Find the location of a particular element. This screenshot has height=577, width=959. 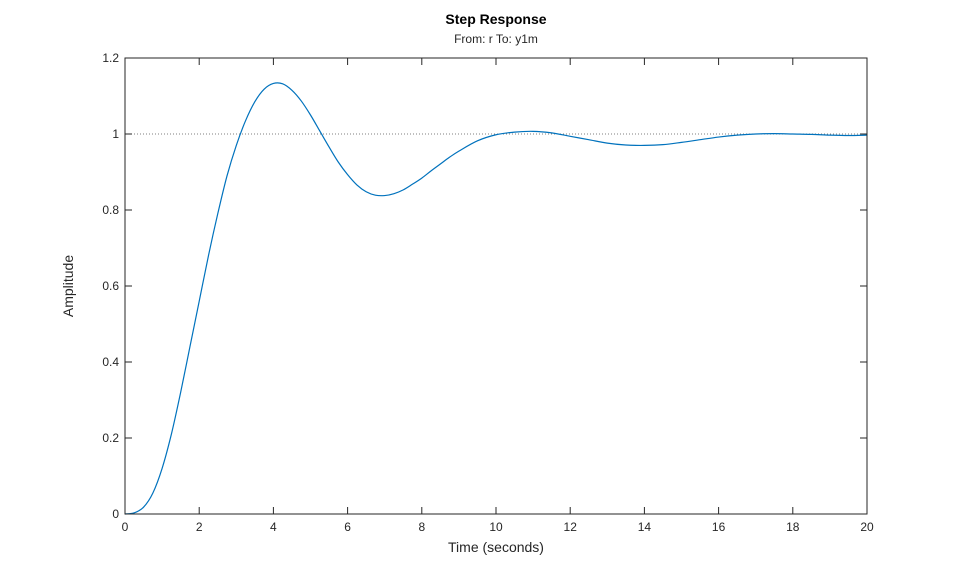

x-tick-label: 10 is located at coordinates (496, 527).